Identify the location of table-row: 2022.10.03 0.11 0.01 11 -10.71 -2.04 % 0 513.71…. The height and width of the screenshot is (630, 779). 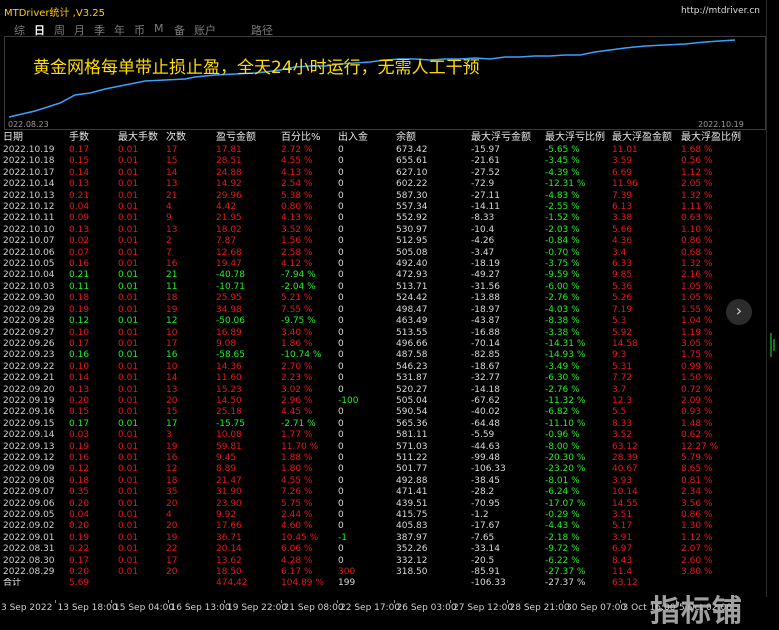
(374, 287).